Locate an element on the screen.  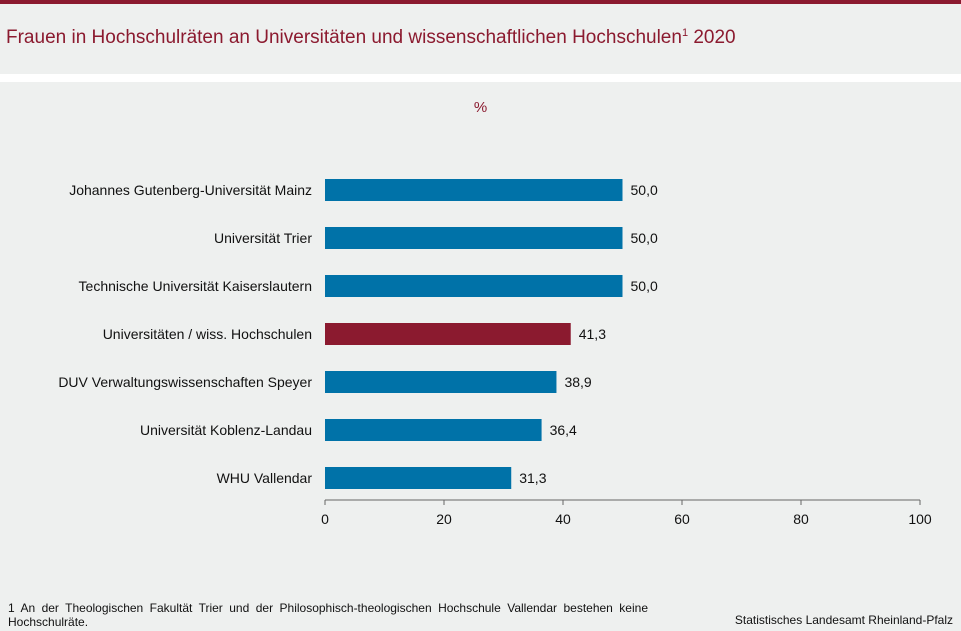
category-label: Technische Universität Kaiserslautern is located at coordinates (195, 286).